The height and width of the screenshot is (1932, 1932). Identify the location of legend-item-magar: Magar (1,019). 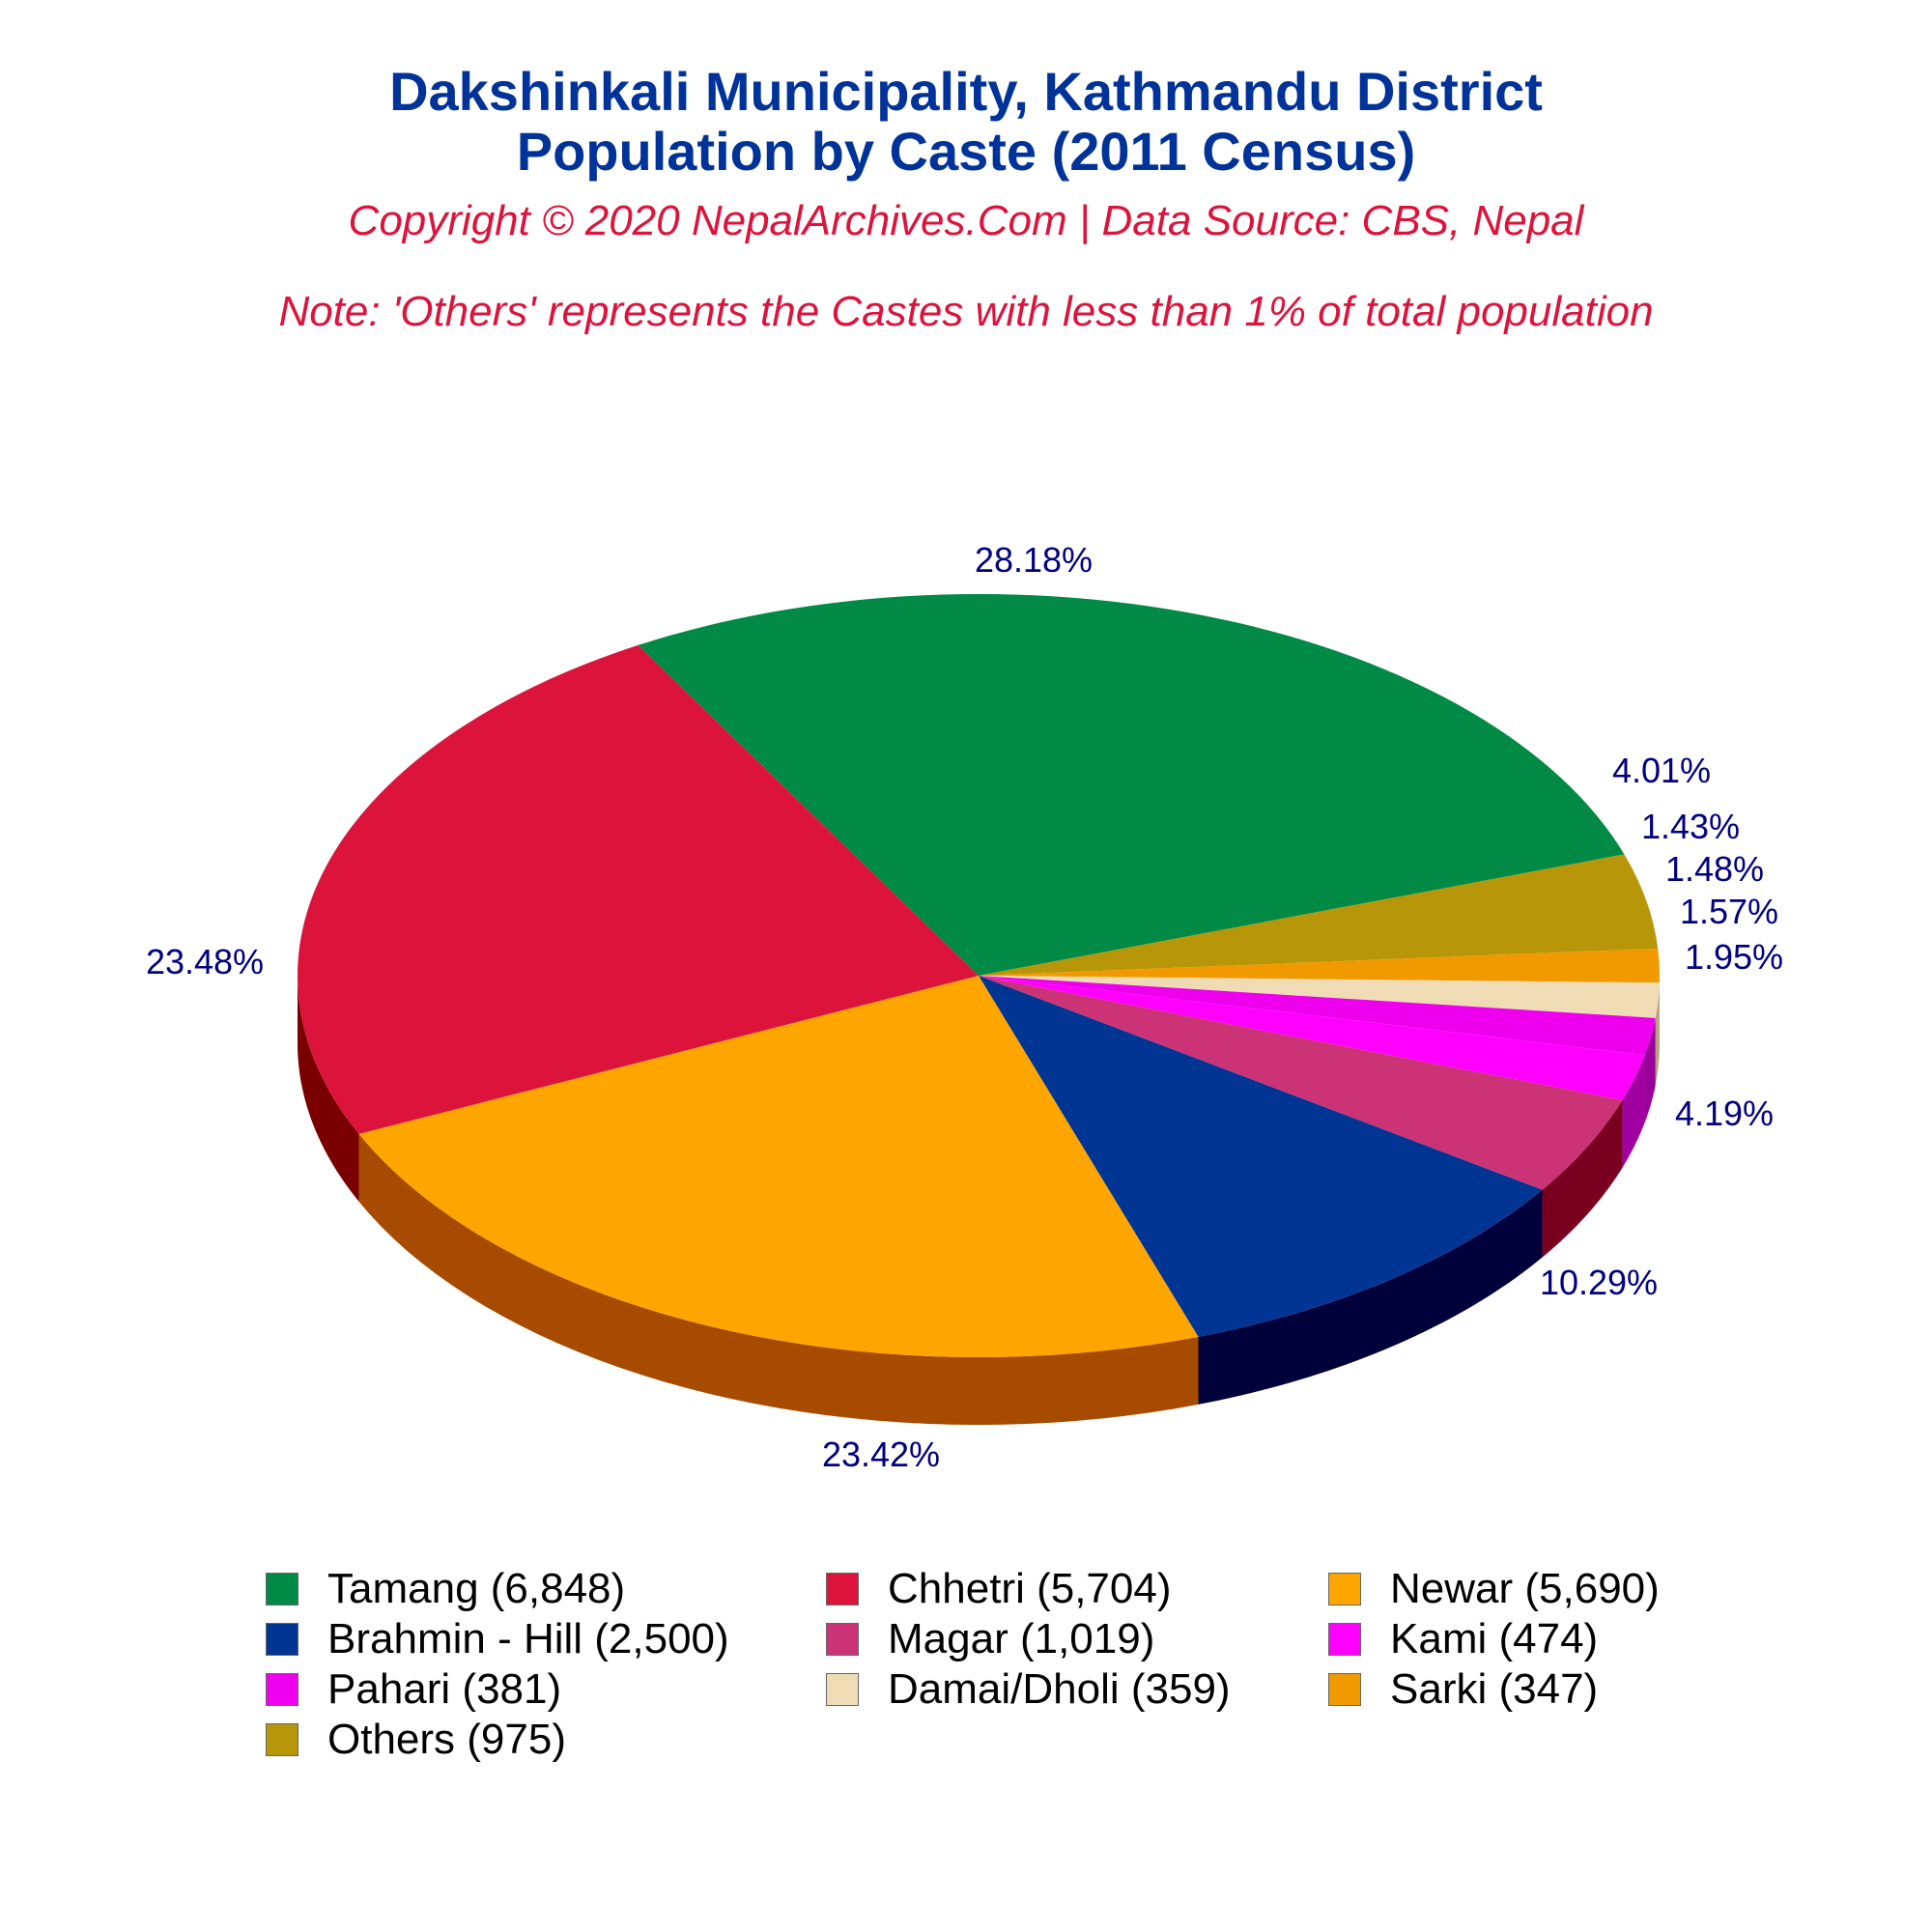
(990, 1639).